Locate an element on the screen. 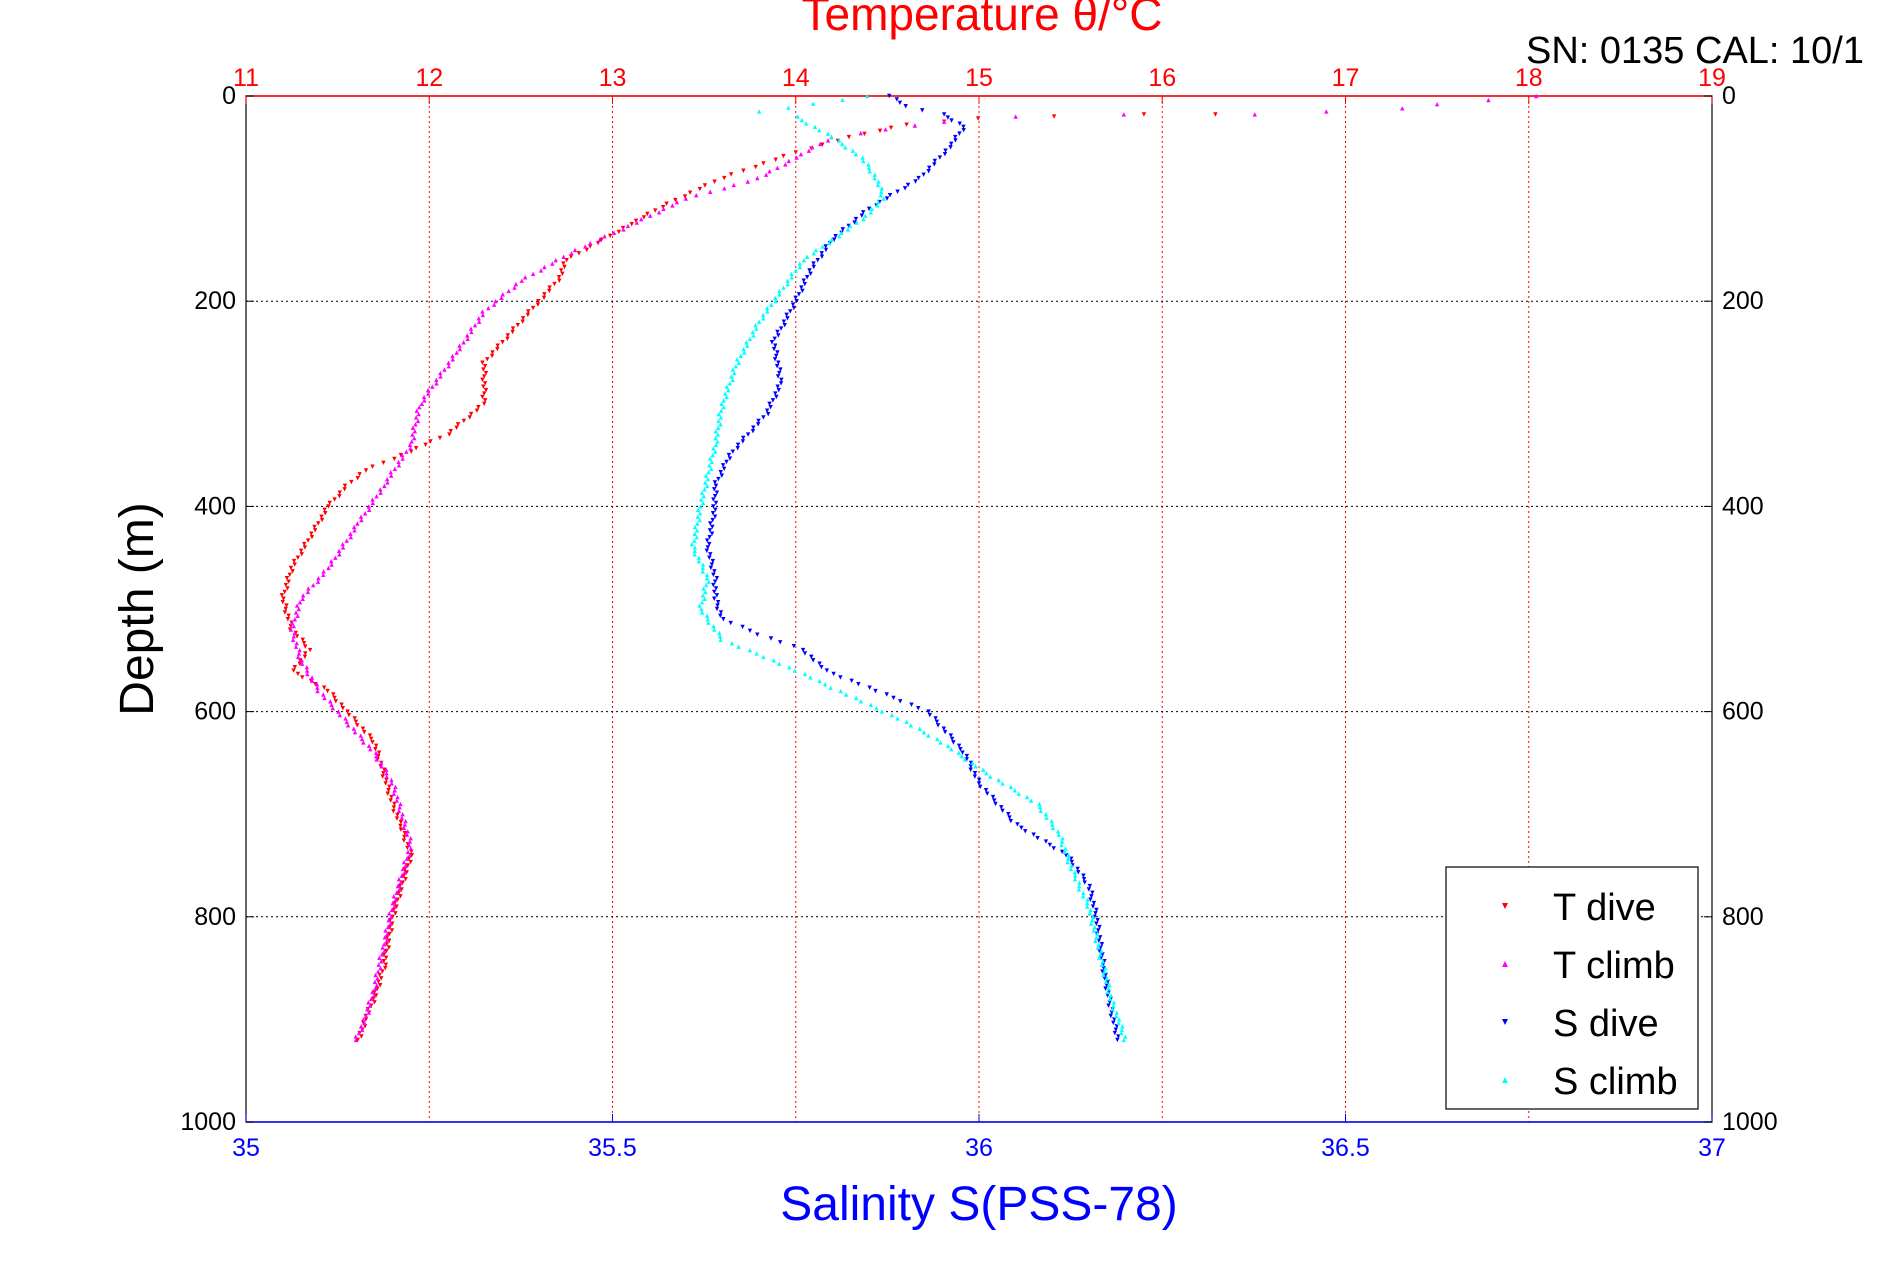  depth-tick-label-left: 600 is located at coordinates (215, 712).